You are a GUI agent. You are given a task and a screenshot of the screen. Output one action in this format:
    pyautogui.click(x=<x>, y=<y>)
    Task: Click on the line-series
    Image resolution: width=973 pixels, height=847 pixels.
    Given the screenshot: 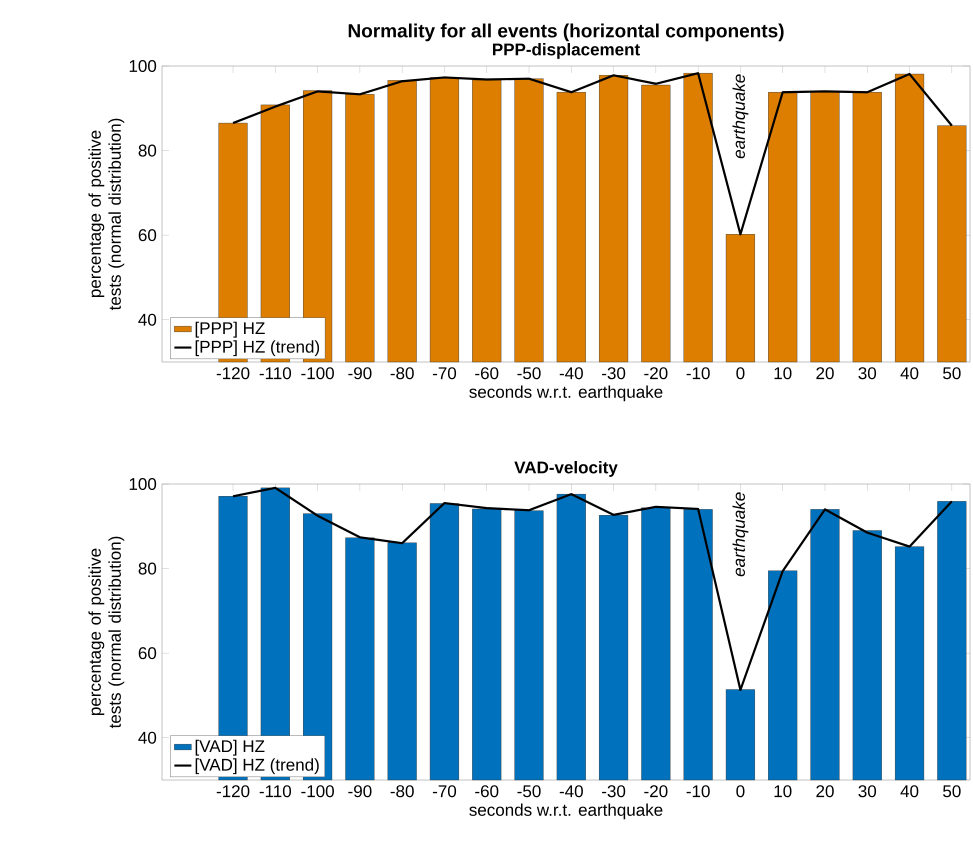 What is the action you would take?
    pyautogui.click(x=592, y=154)
    